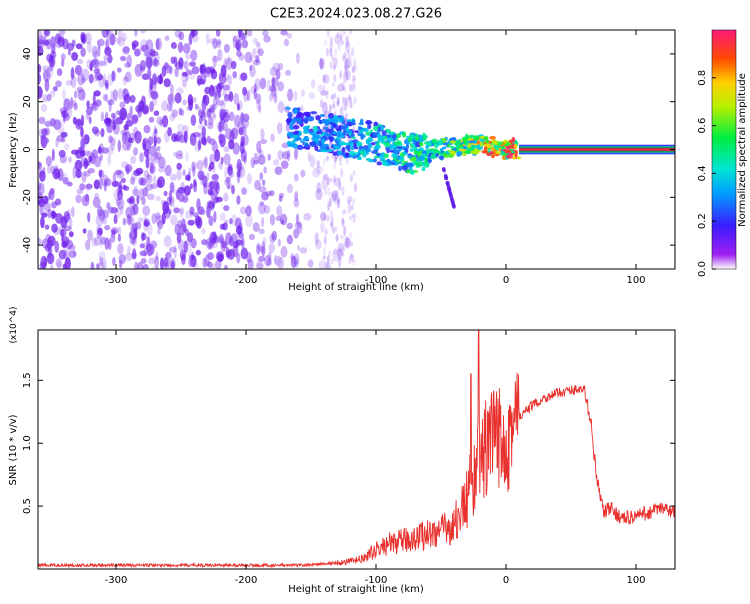  Describe the element at coordinates (635, 580) in the screenshot. I see `x-tick-label: 100` at that location.